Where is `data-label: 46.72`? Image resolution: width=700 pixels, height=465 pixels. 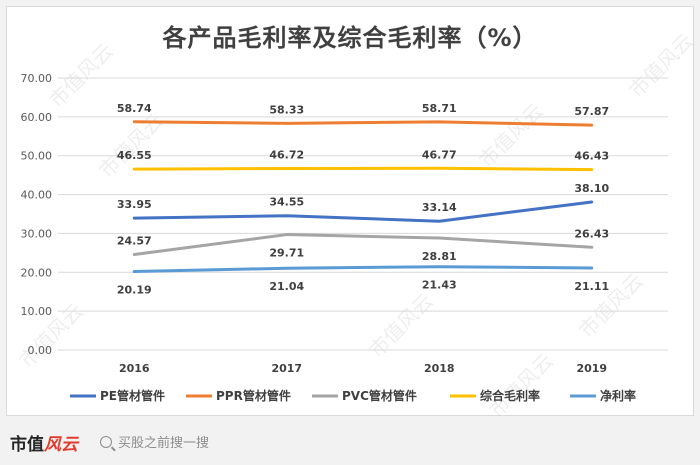
data-label: 46.72 is located at coordinates (286, 154).